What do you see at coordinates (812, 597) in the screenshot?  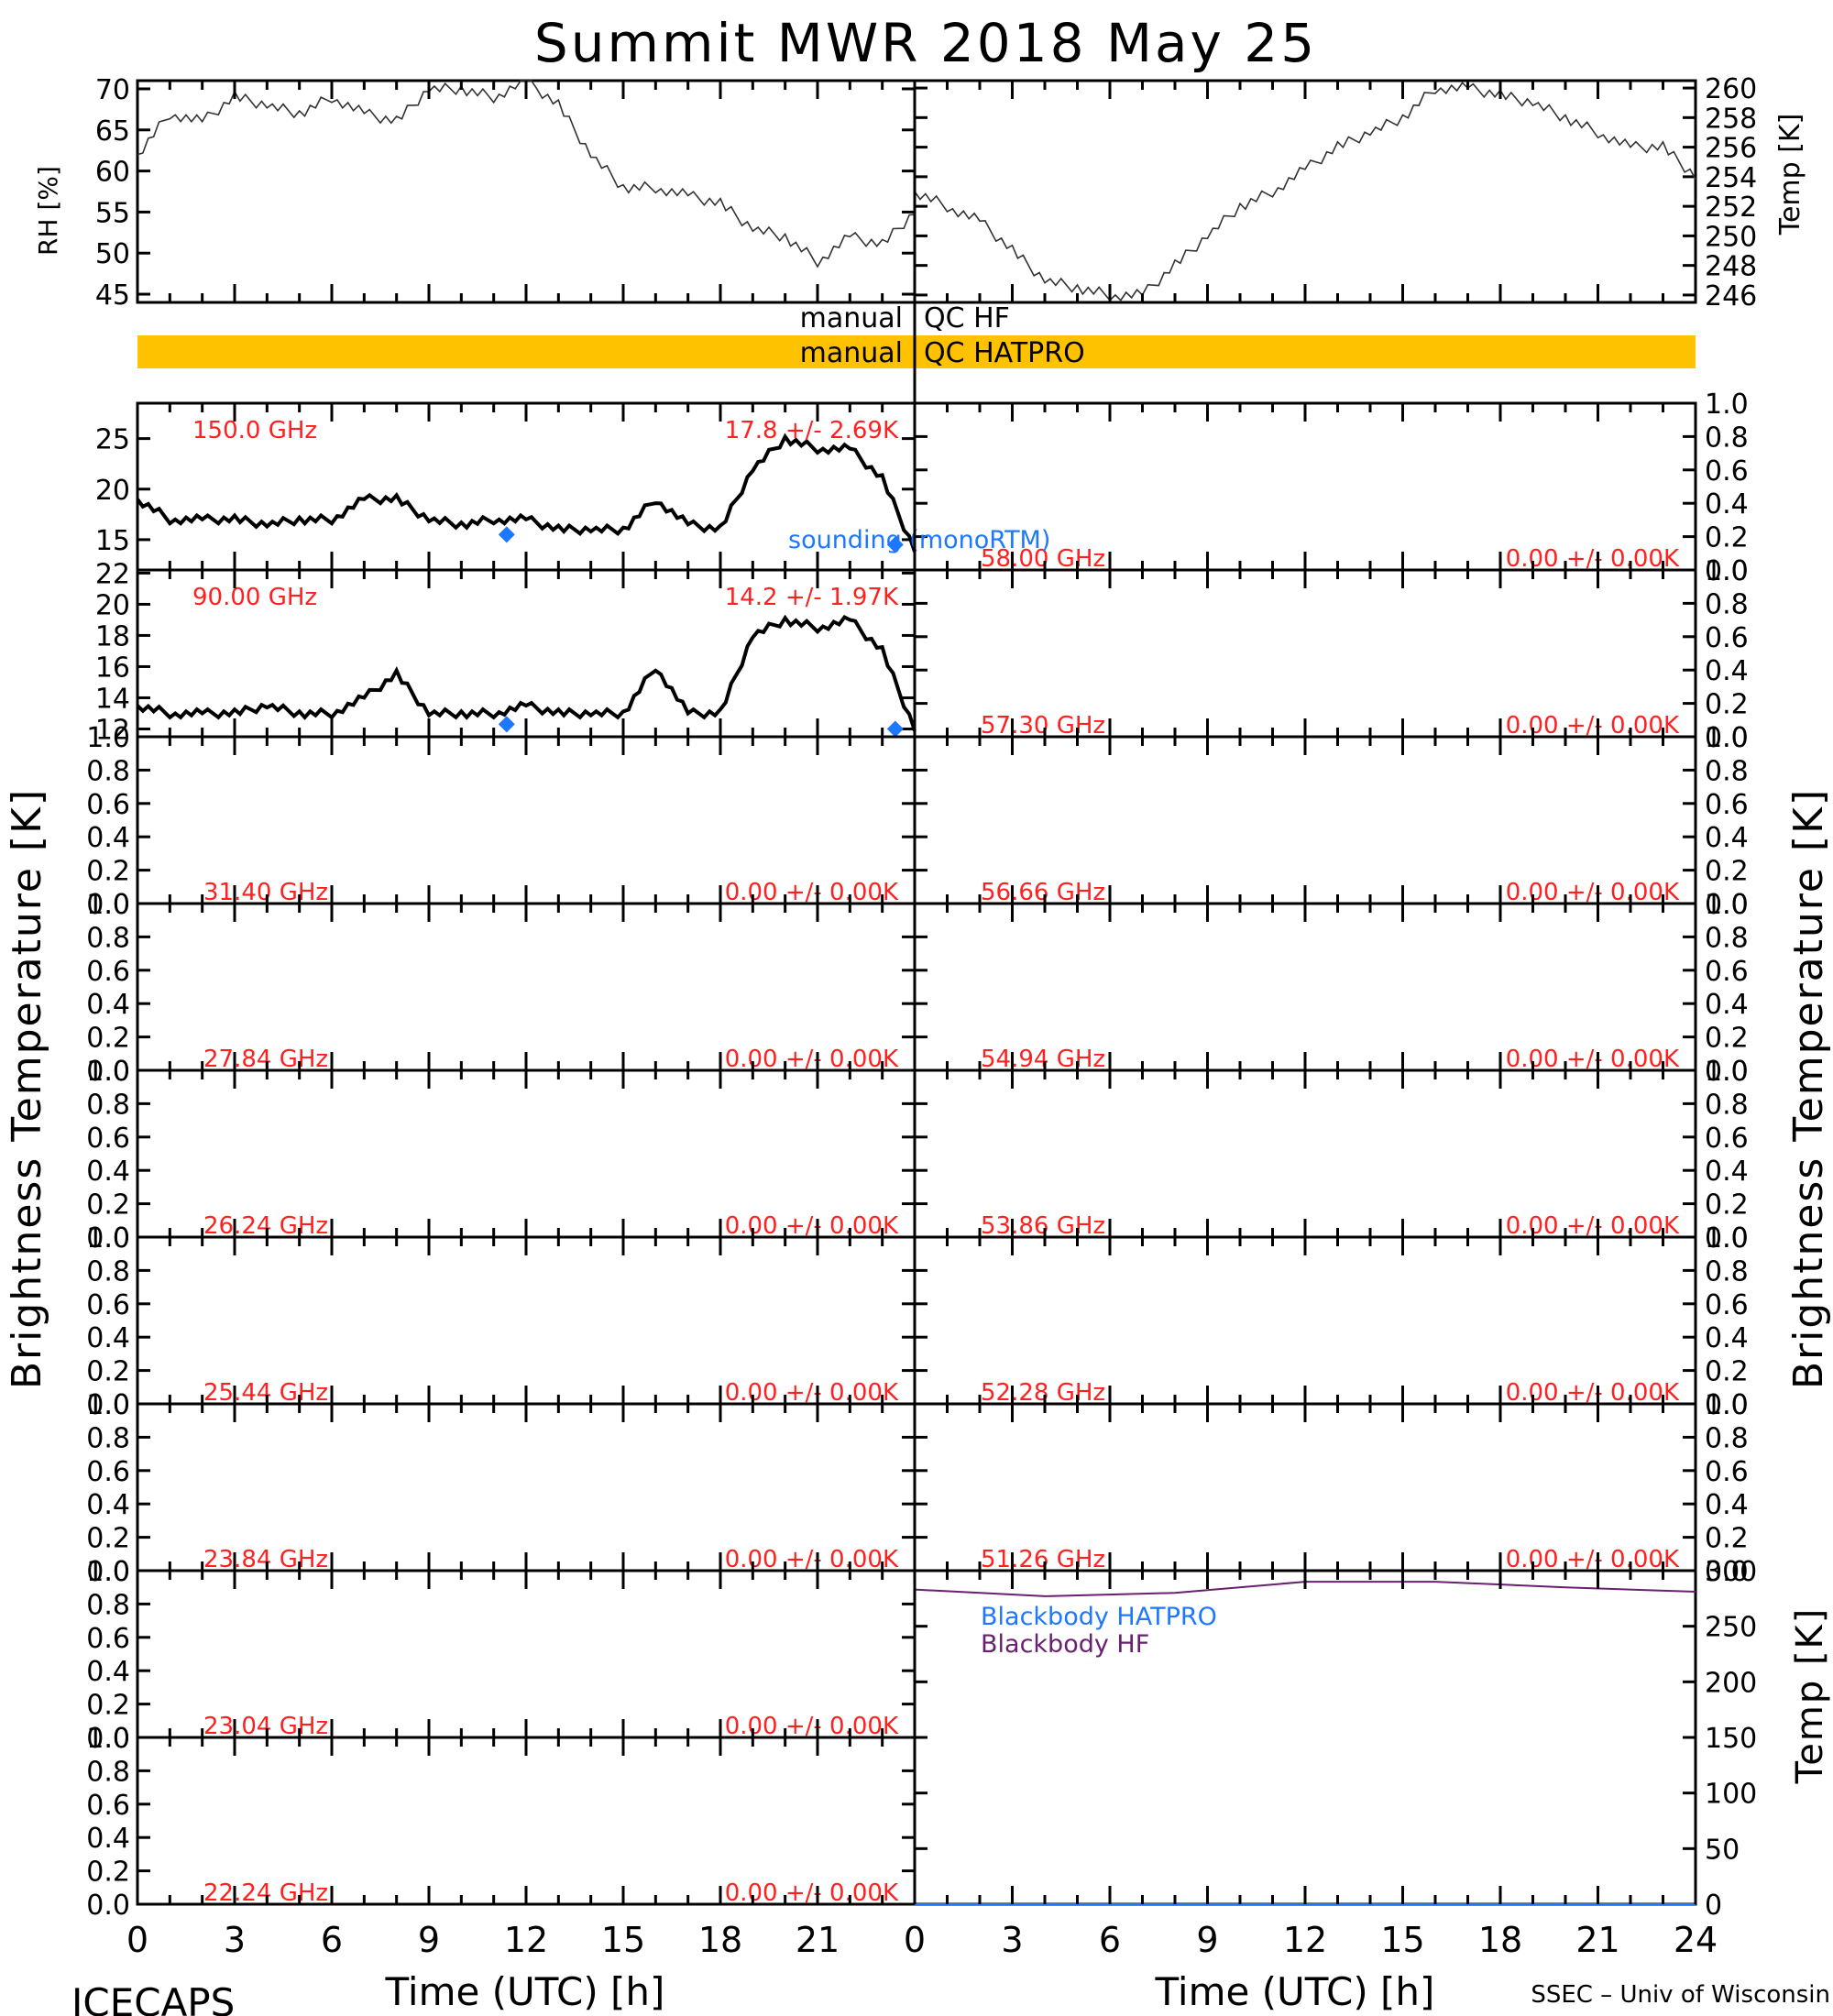 I see `channel-stats: 14.2 +/- 1.97K` at bounding box center [812, 597].